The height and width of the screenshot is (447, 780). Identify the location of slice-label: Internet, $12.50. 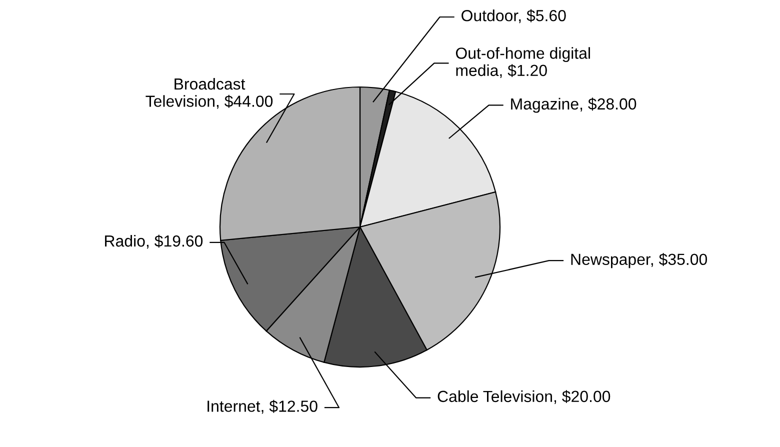
(263, 407).